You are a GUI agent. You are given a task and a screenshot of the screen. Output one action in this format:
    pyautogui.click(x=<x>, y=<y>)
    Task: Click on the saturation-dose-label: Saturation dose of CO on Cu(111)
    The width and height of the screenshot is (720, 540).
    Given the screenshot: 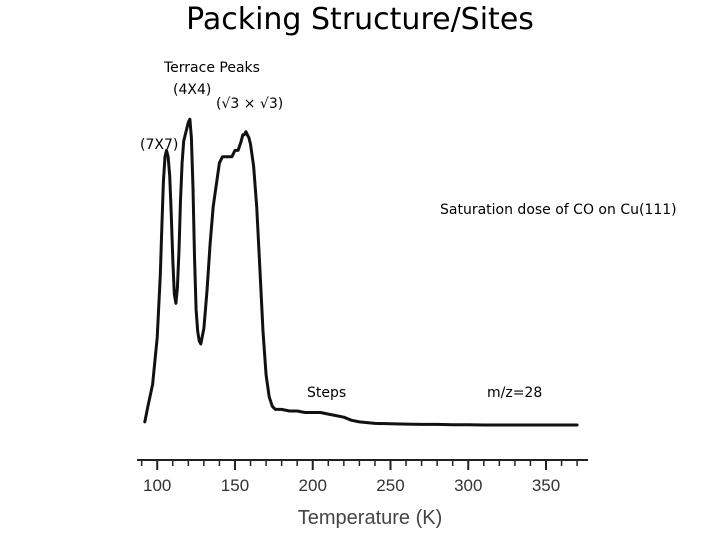 What is the action you would take?
    pyautogui.click(x=558, y=210)
    